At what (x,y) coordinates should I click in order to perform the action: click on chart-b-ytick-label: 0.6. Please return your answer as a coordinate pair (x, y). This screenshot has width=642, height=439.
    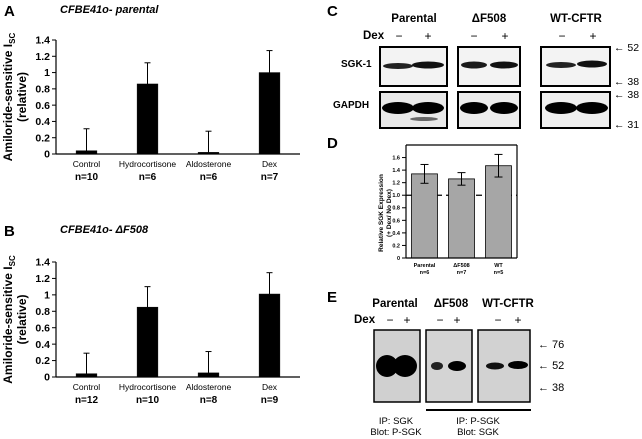
    Looking at the image, I should click on (42, 328).